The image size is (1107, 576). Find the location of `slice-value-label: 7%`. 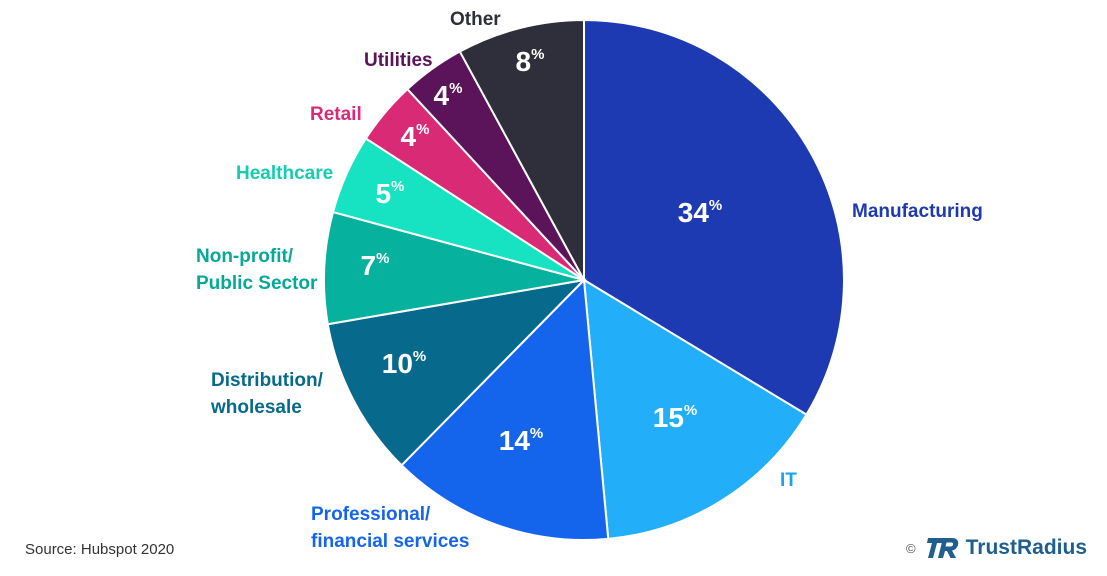

slice-value-label: 7% is located at coordinates (375, 265).